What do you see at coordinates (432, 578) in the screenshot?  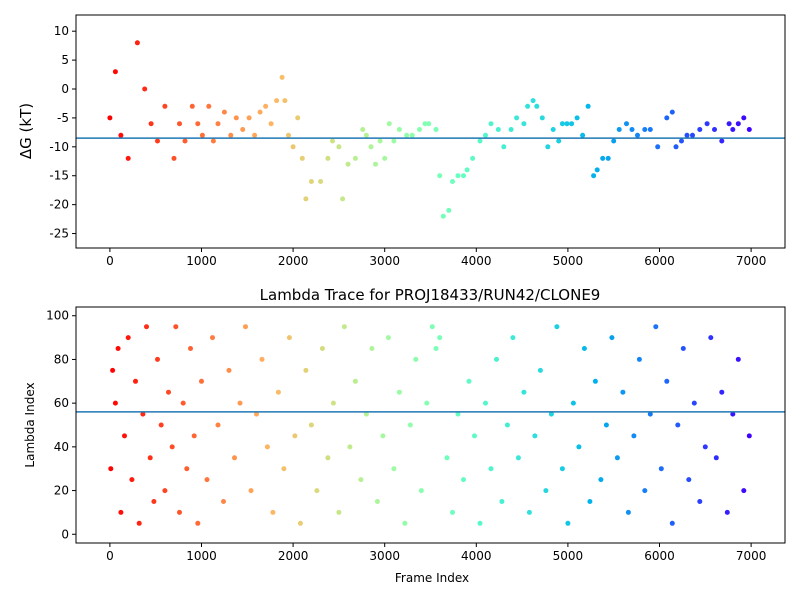 I see `bottom-x-axis-label: Frame Index` at bounding box center [432, 578].